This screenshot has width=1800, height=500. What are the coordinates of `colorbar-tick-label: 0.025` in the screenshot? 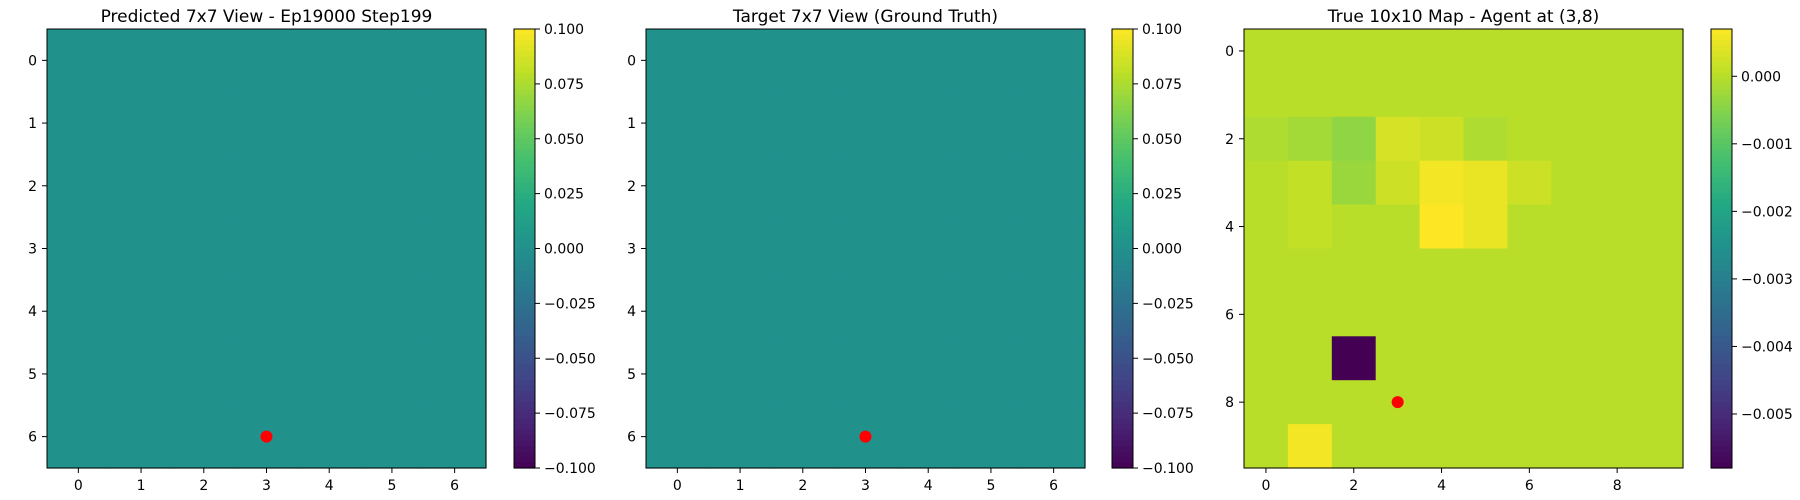 It's located at (1162, 195).